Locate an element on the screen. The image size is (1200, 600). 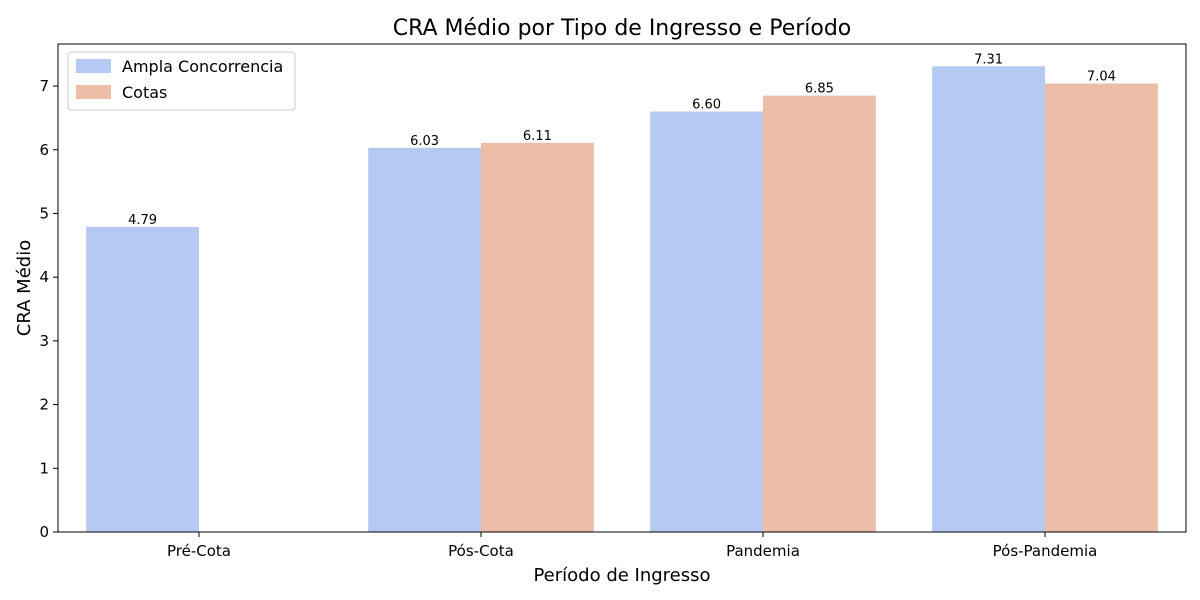
x-axis-ticks: Pré-Cota Pós-Cota Pandemia Pós-Pandemia is located at coordinates (632, 546).